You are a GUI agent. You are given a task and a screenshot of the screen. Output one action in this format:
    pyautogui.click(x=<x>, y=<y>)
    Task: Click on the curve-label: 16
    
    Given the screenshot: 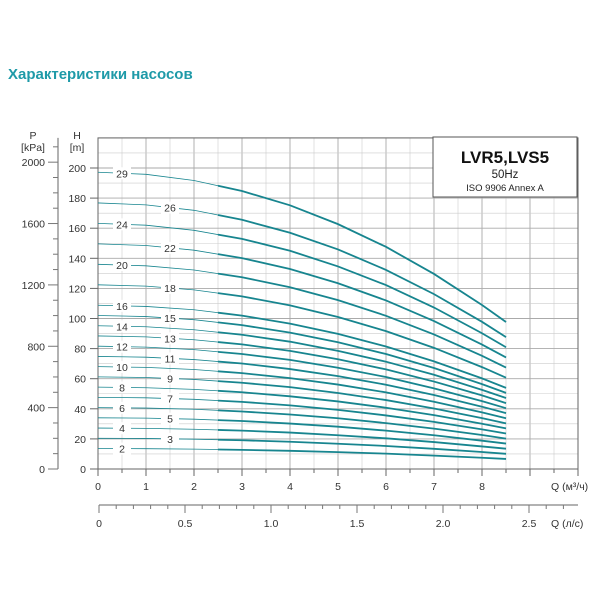 What is the action you would take?
    pyautogui.click(x=122, y=307)
    